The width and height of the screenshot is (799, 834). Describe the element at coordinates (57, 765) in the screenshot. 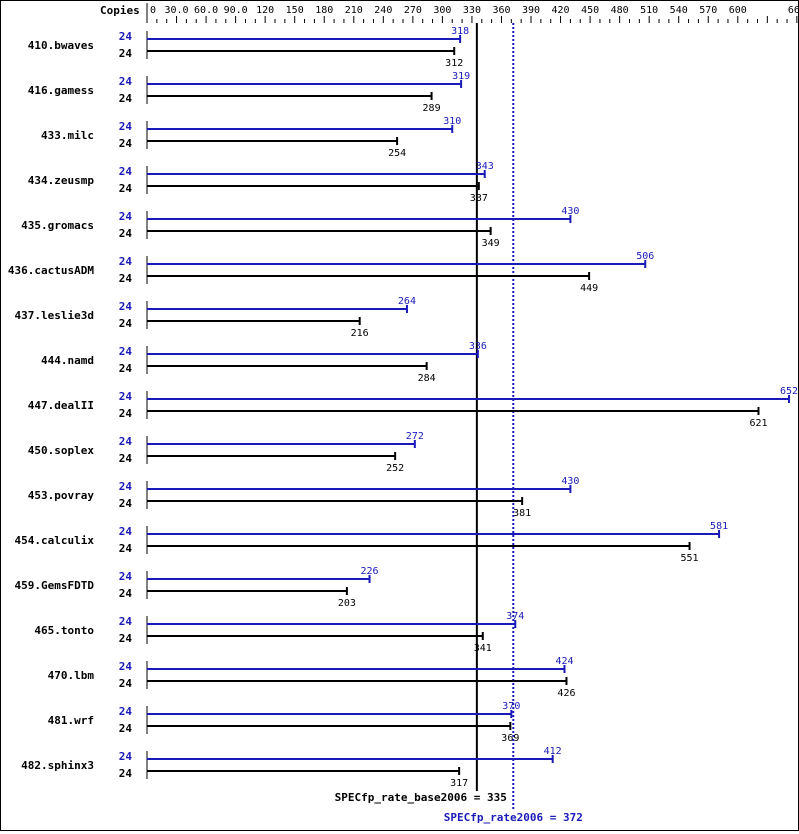

I see `benchmark-label: 482.sphinx3` at that location.